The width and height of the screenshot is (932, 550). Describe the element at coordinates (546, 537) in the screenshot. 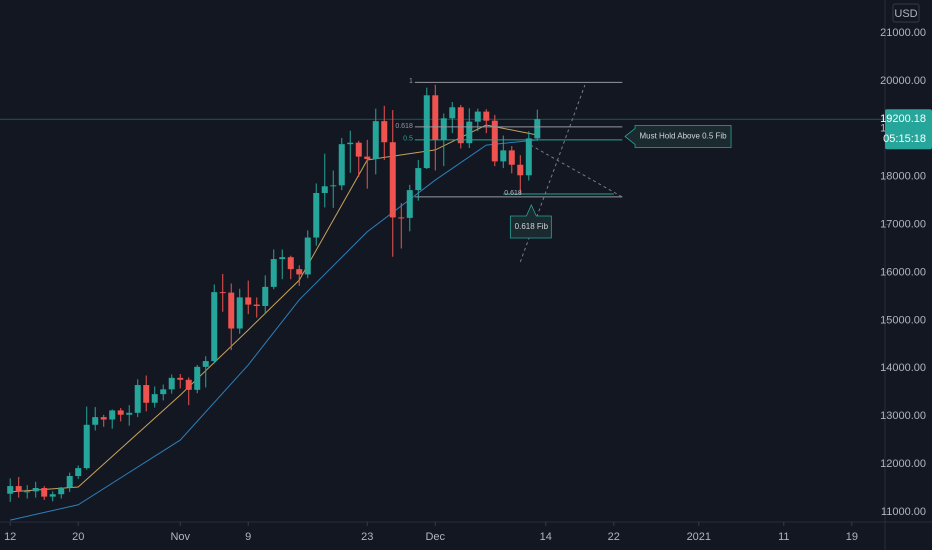

I see `x-tick-label: 14` at that location.